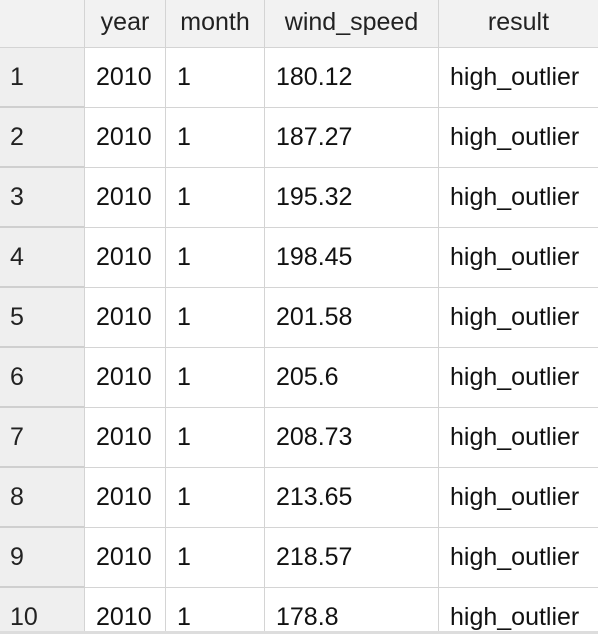  What do you see at coordinates (42, 611) in the screenshot?
I see `row-index: 10` at bounding box center [42, 611].